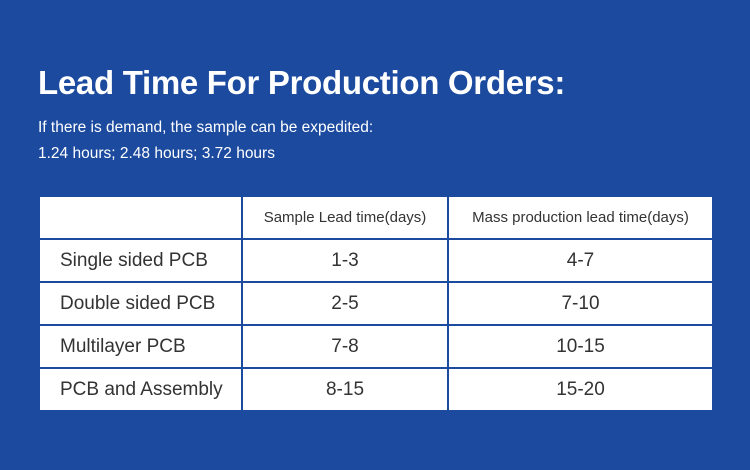 The image size is (750, 470). Describe the element at coordinates (580, 346) in the screenshot. I see `table-cell: 10-15` at that location.